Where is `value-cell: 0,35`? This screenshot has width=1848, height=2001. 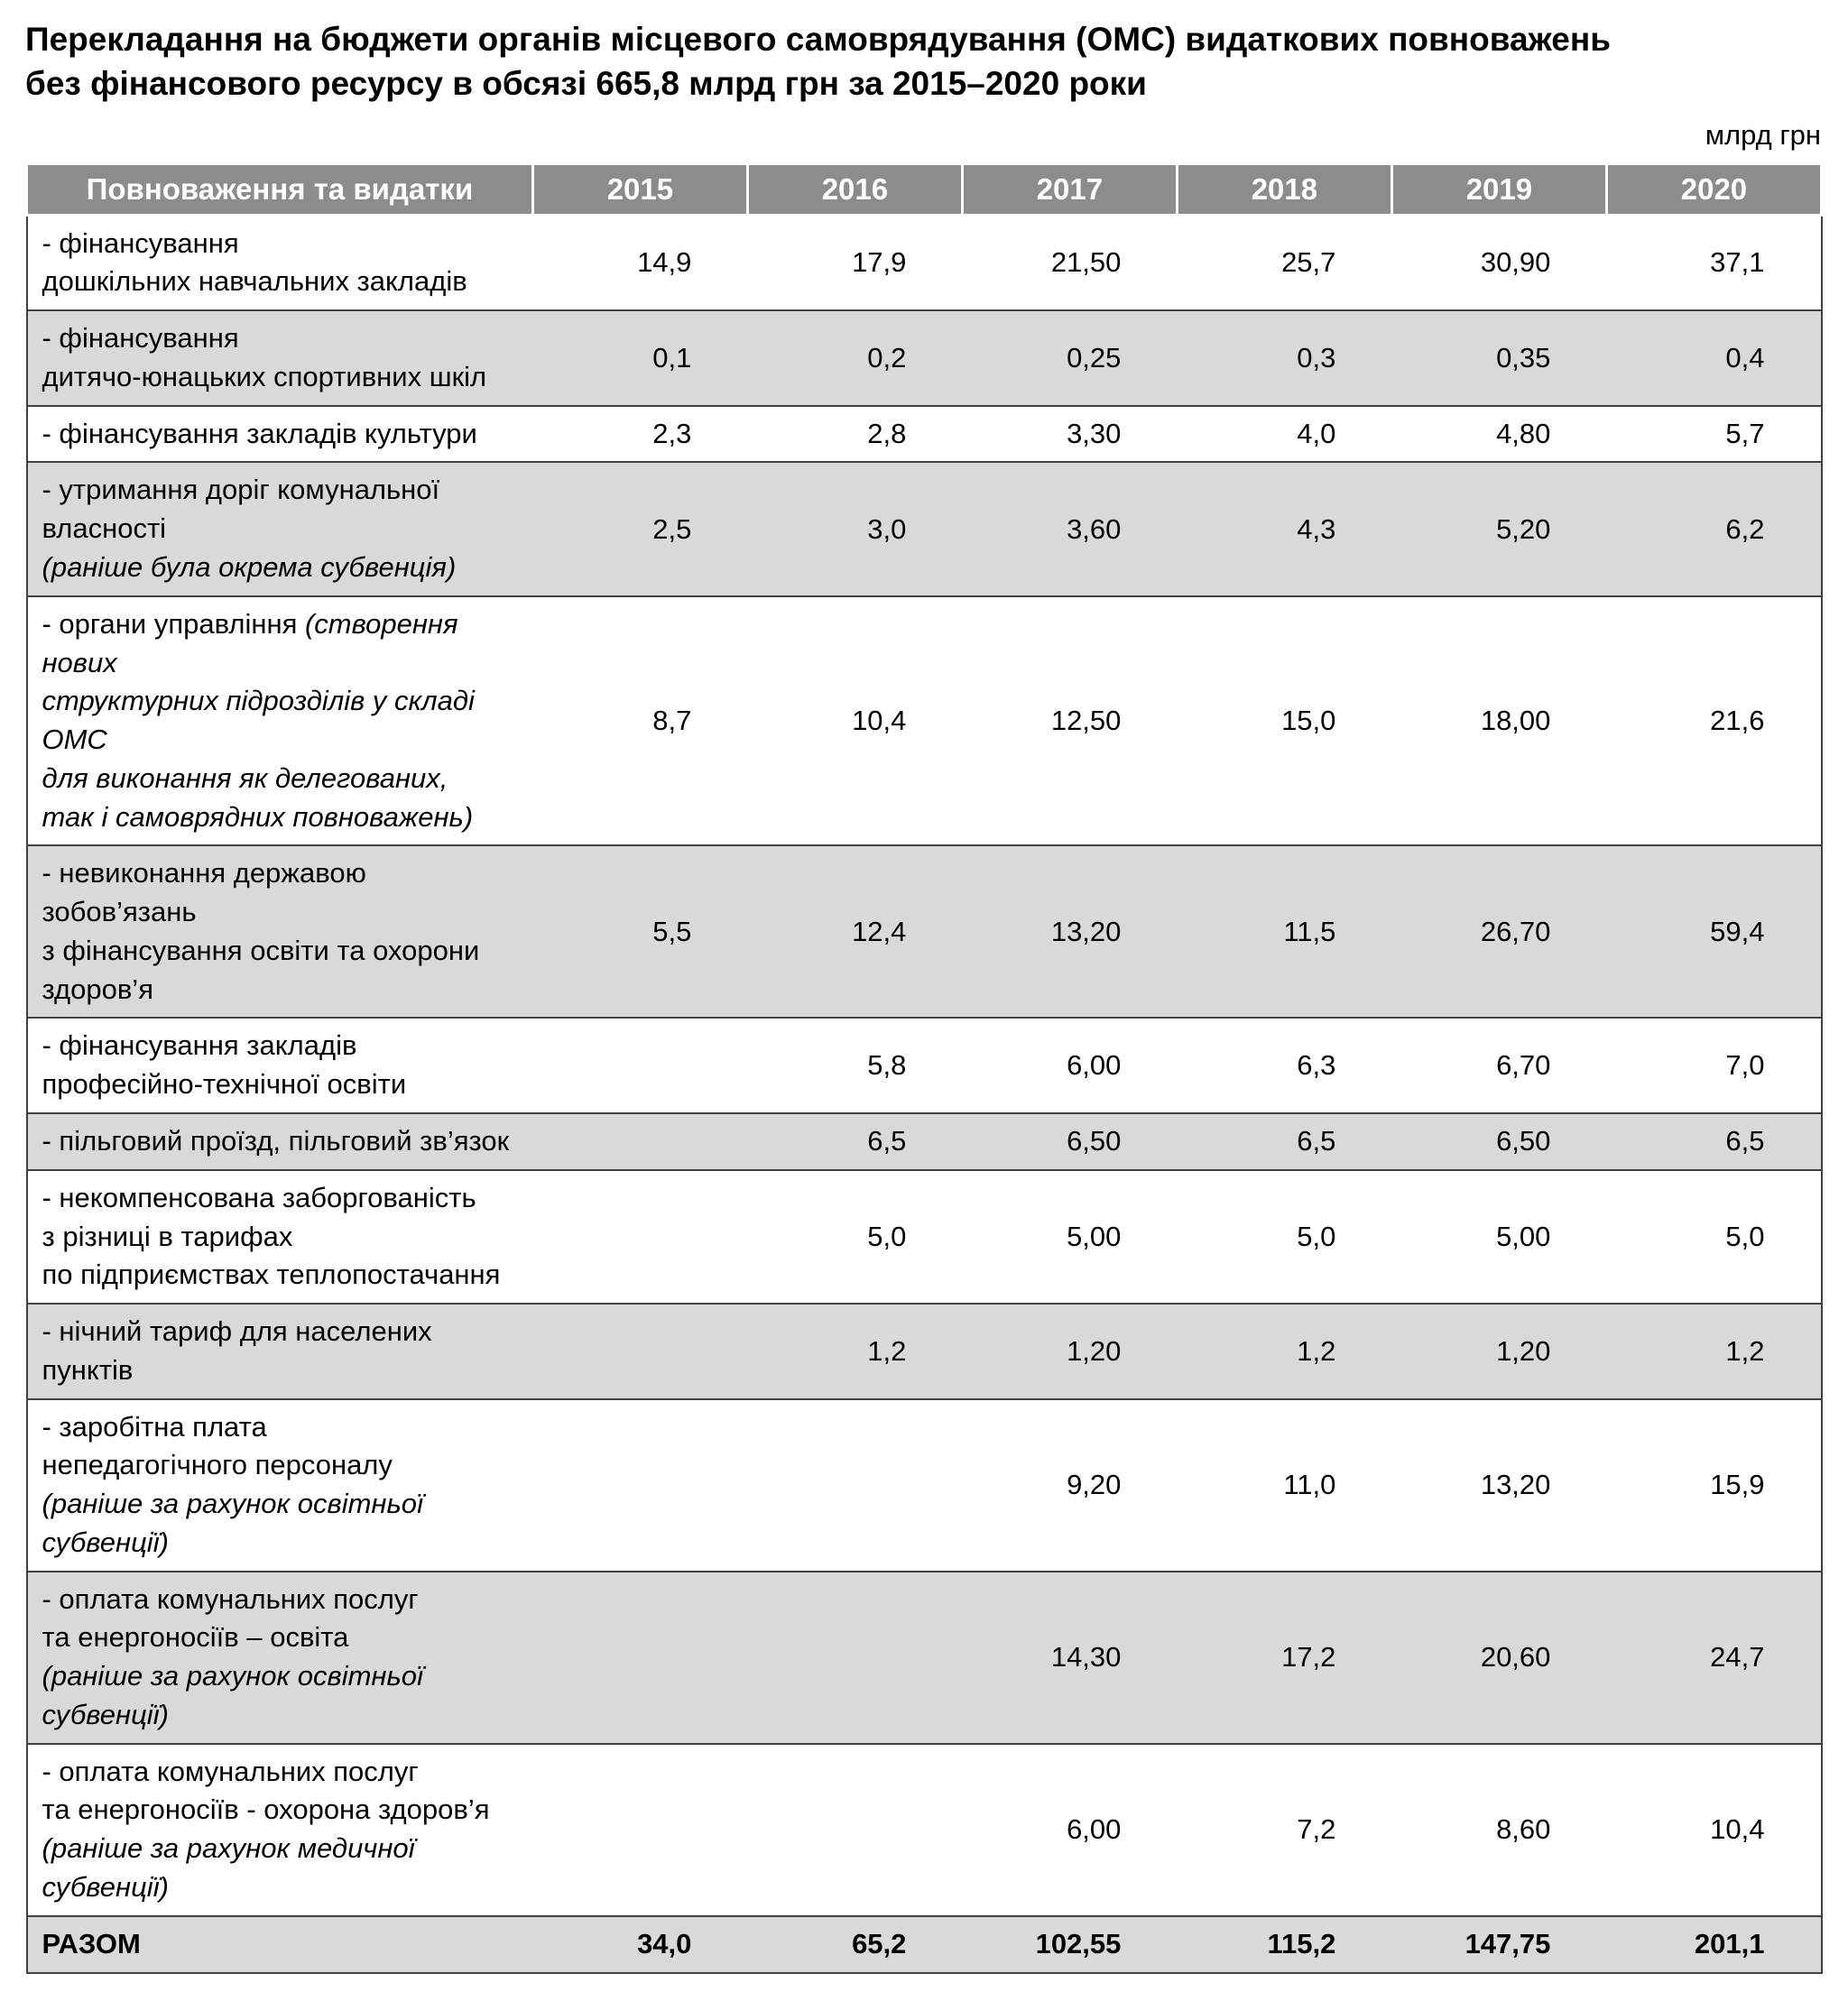
value-cell: 0,35 is located at coordinates (1499, 357).